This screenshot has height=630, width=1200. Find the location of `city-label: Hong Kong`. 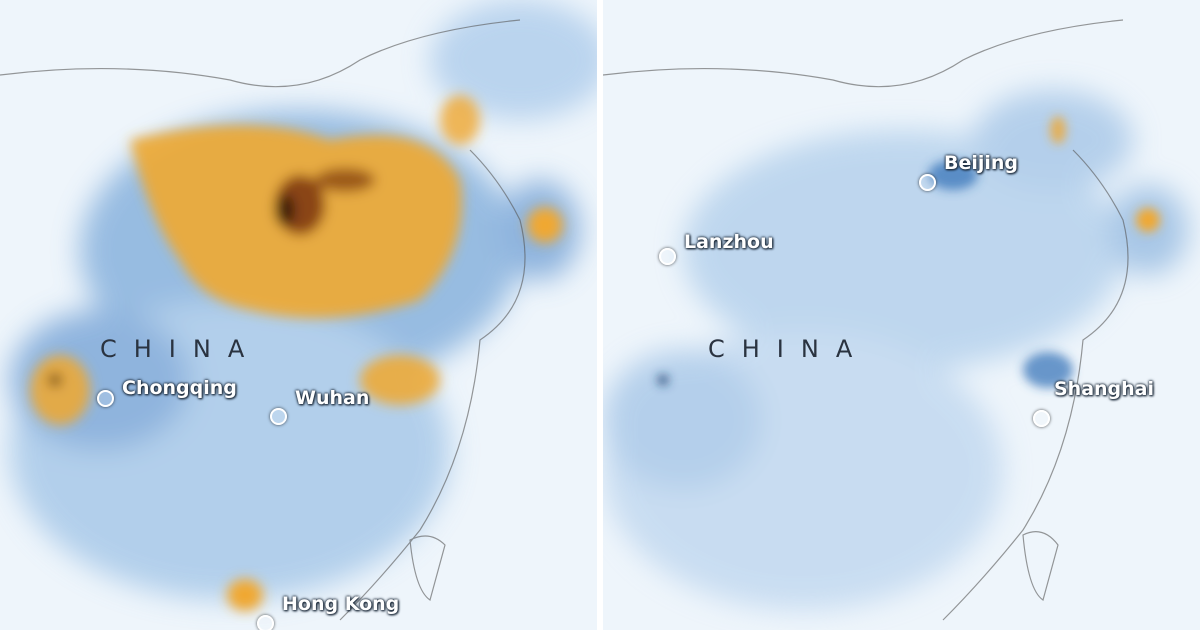

city-label: Hong Kong is located at coordinates (341, 603).